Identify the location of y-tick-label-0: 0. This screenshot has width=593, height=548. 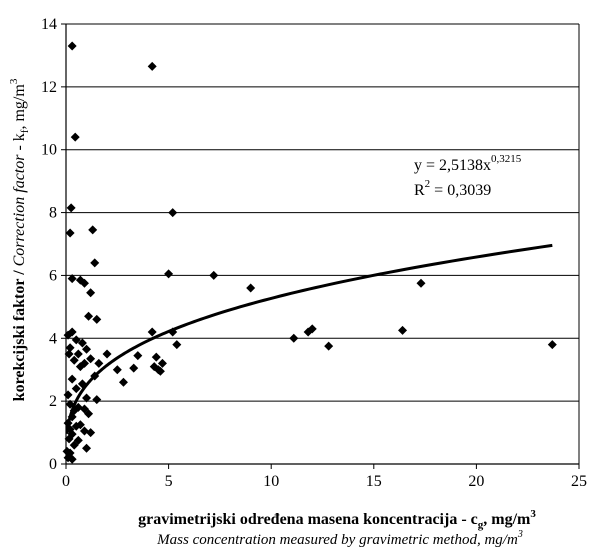
(53, 464).